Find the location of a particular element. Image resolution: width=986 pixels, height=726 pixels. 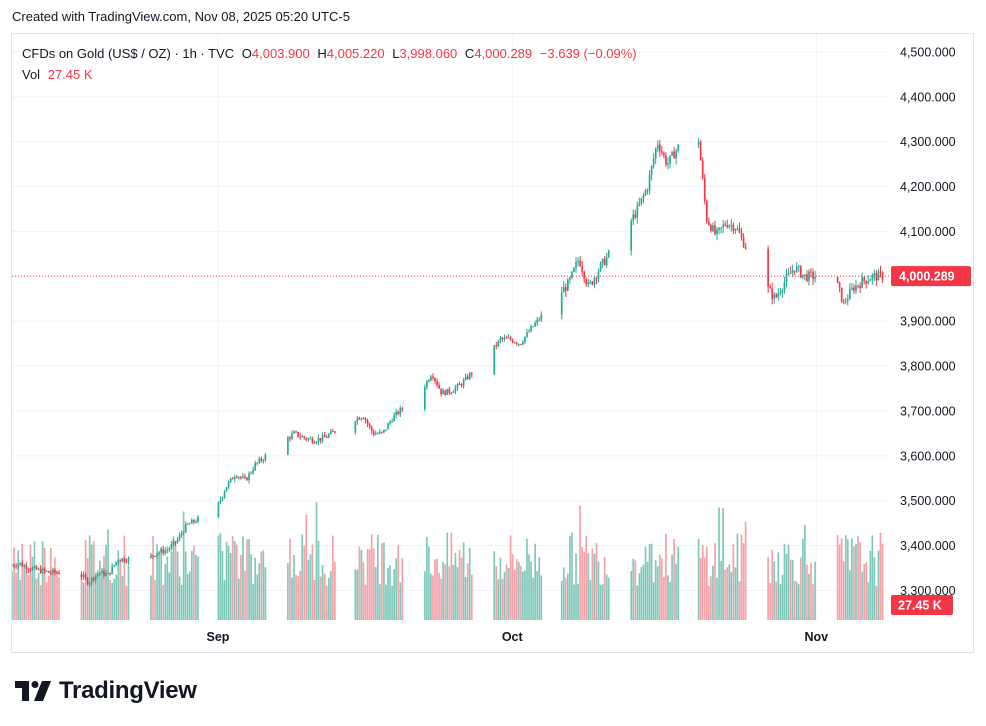

y-tick-label: 4,100.000 is located at coordinates (928, 232).